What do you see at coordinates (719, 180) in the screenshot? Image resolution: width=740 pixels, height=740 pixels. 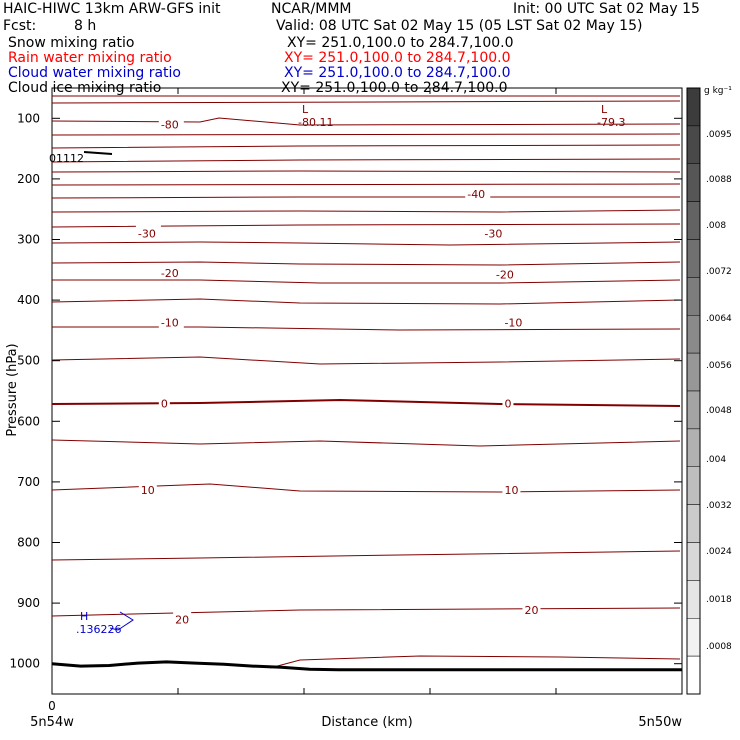 I see `colorbar-label: .0088` at bounding box center [719, 180].